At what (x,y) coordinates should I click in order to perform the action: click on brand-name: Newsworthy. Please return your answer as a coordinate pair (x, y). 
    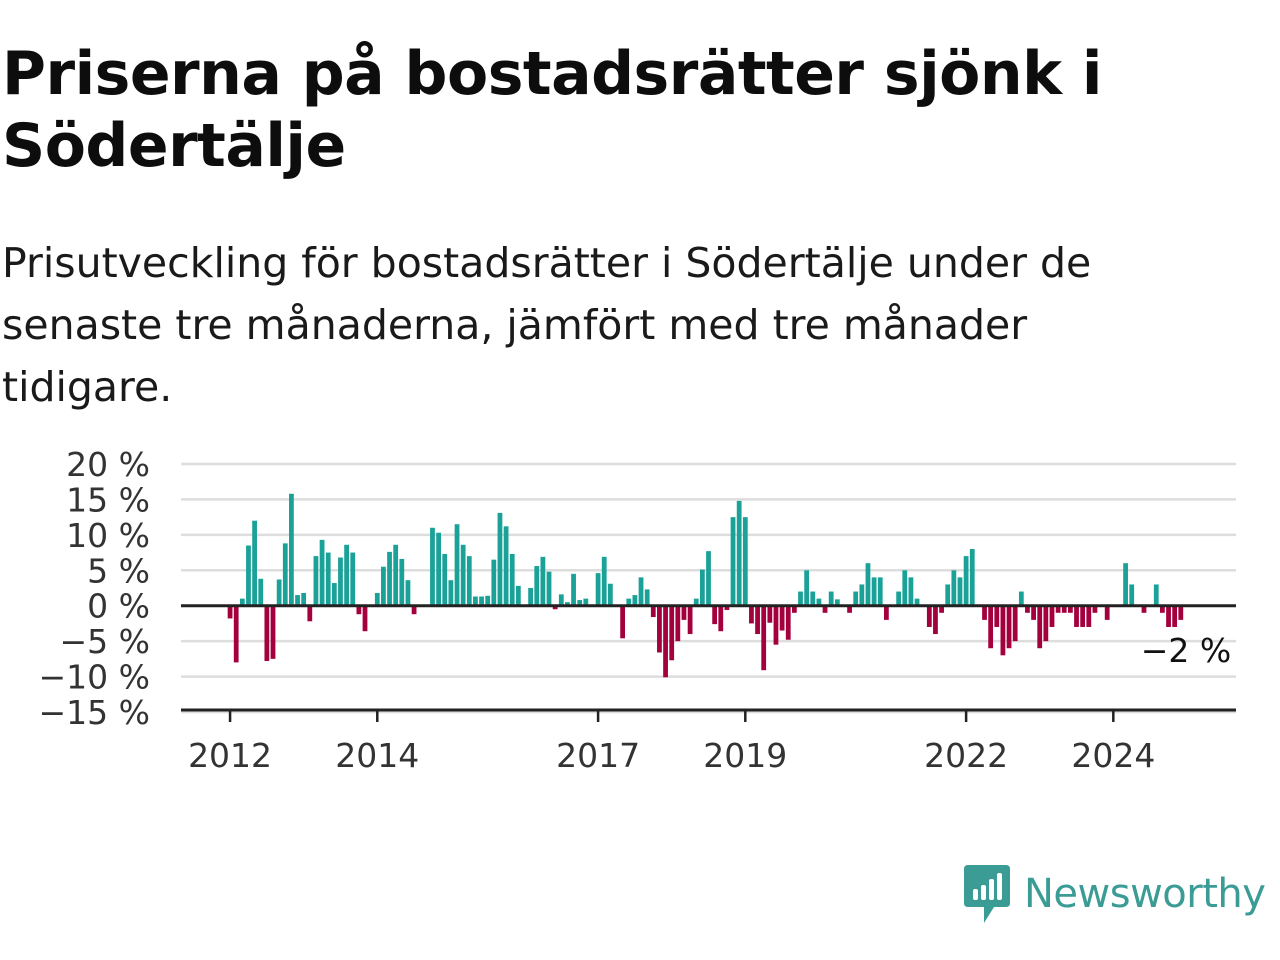
    Looking at the image, I should click on (1145, 894).